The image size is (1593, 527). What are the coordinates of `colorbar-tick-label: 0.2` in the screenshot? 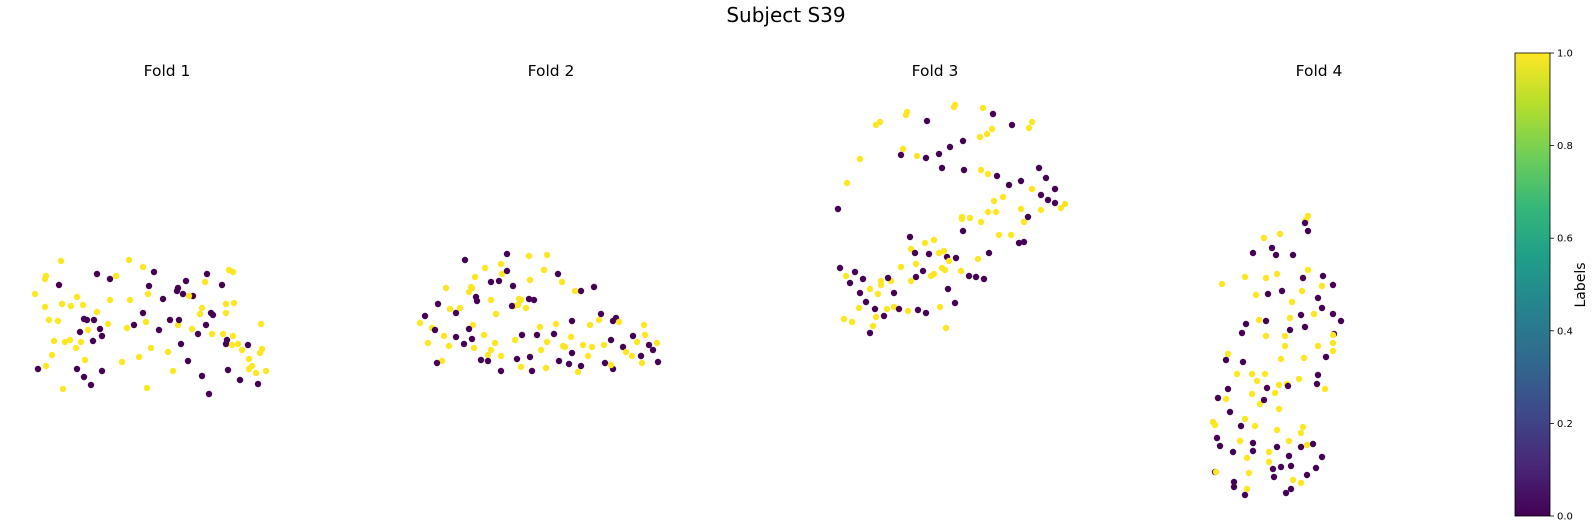 It's located at (1565, 424).